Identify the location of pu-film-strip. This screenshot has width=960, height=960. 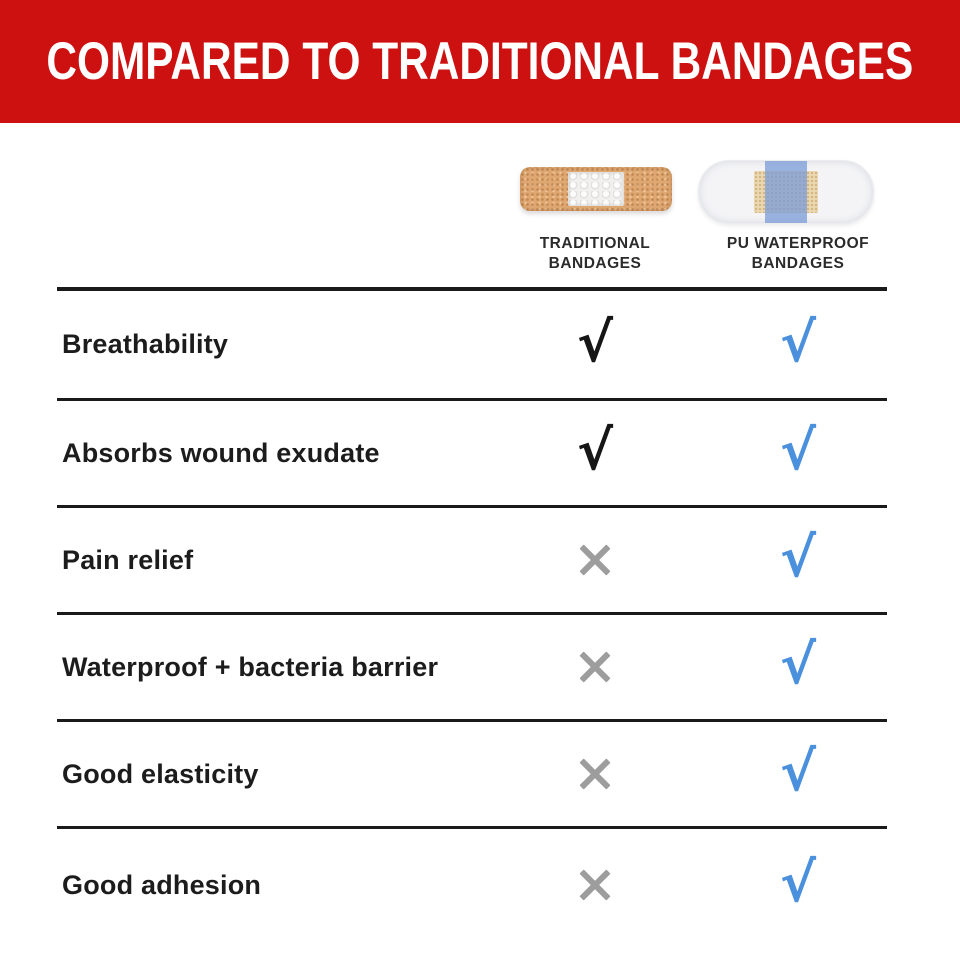
(786, 192).